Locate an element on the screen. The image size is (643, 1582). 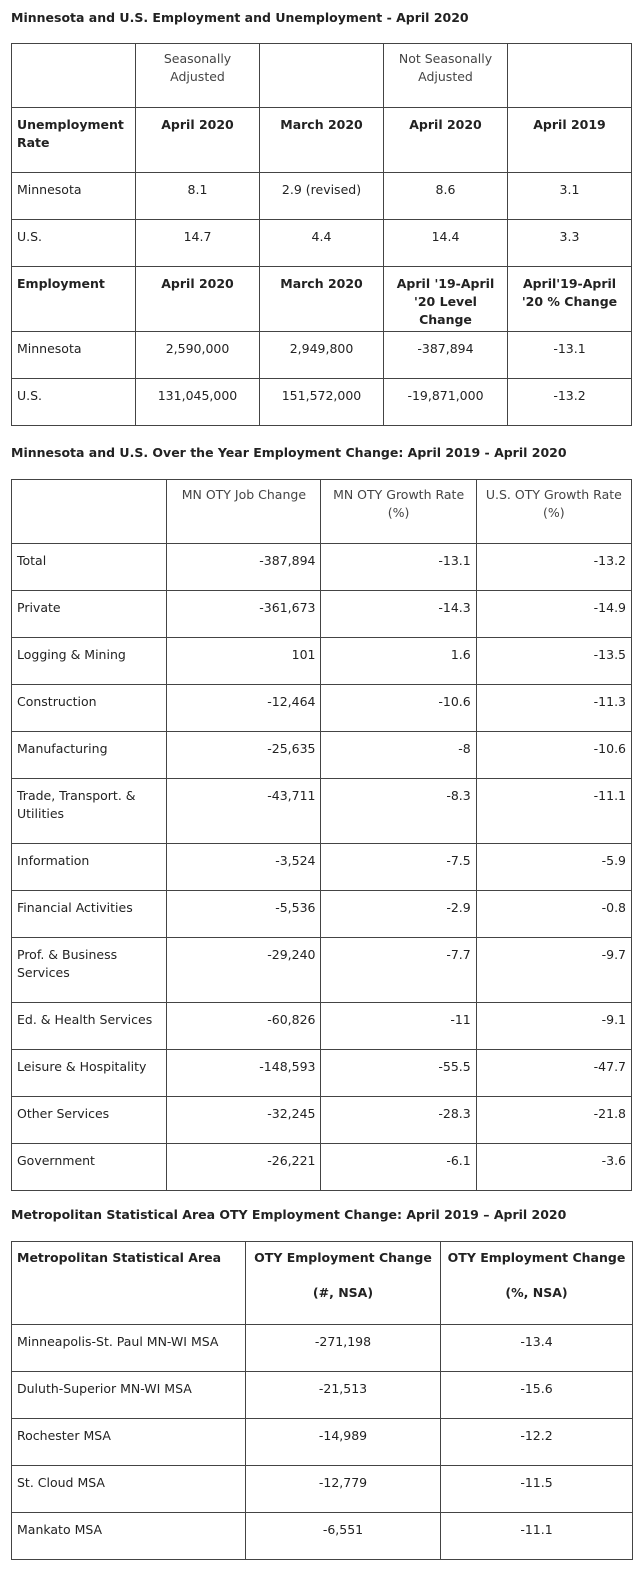
table-cell: 2,949,800 is located at coordinates (321, 355).